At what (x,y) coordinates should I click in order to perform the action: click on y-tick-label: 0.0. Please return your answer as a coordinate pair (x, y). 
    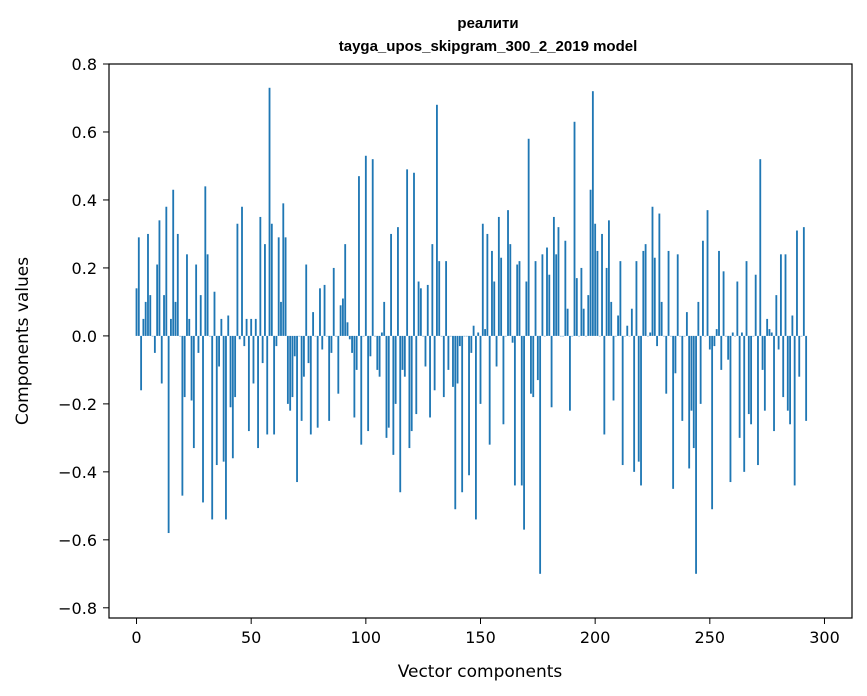
    Looking at the image, I should click on (84, 336).